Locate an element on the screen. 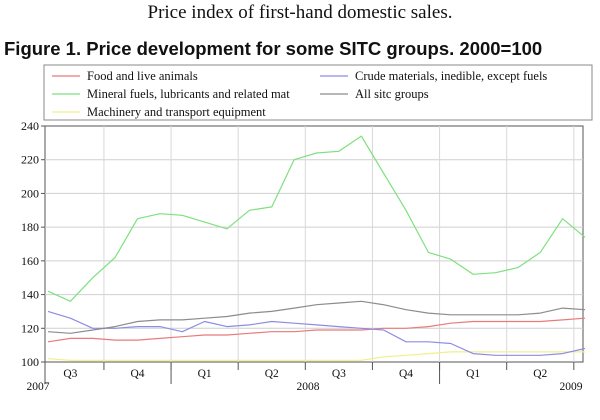 The height and width of the screenshot is (420, 600). y-tick-label: 180 is located at coordinates (30, 227).